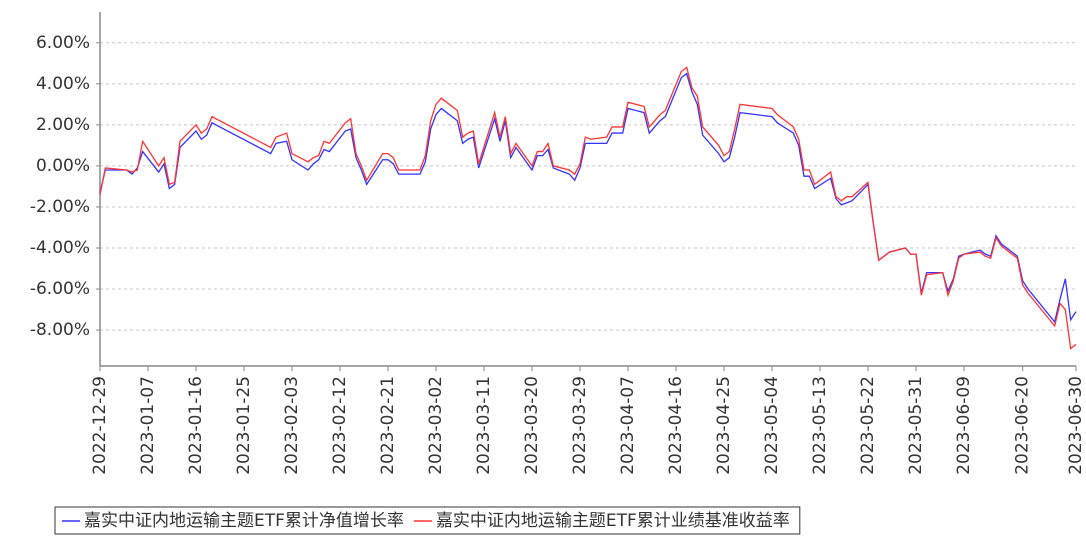 This screenshot has height=540, width=1086. What do you see at coordinates (916, 425) in the screenshot?
I see `x-tick-label: 2023-05-31` at bounding box center [916, 425].